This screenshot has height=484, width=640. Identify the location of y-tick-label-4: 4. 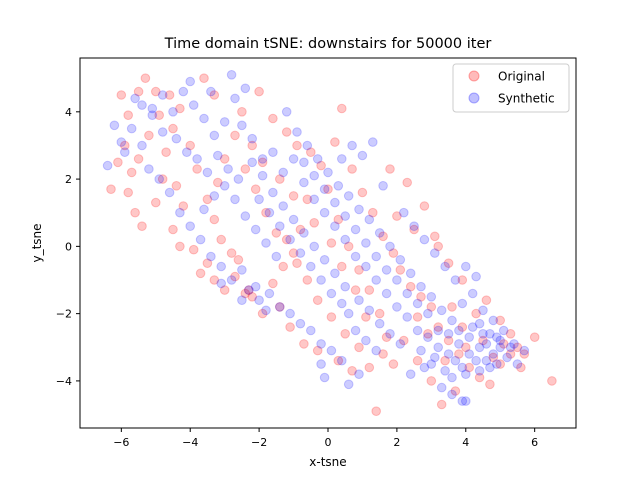
(68, 112).